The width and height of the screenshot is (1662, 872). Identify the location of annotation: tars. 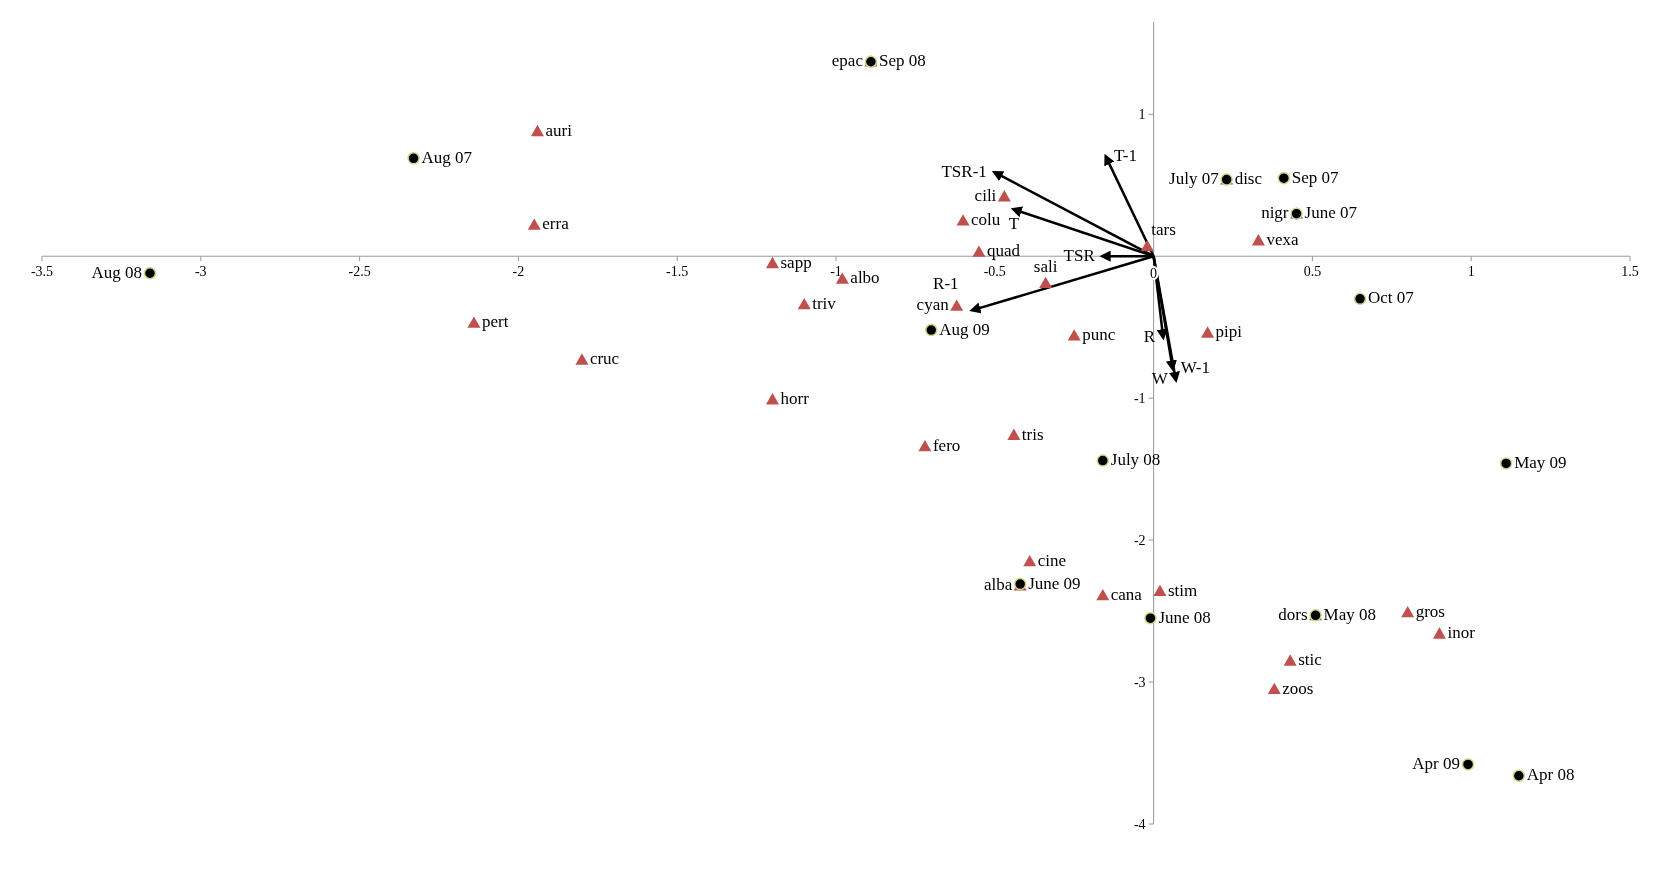
(1163, 230).